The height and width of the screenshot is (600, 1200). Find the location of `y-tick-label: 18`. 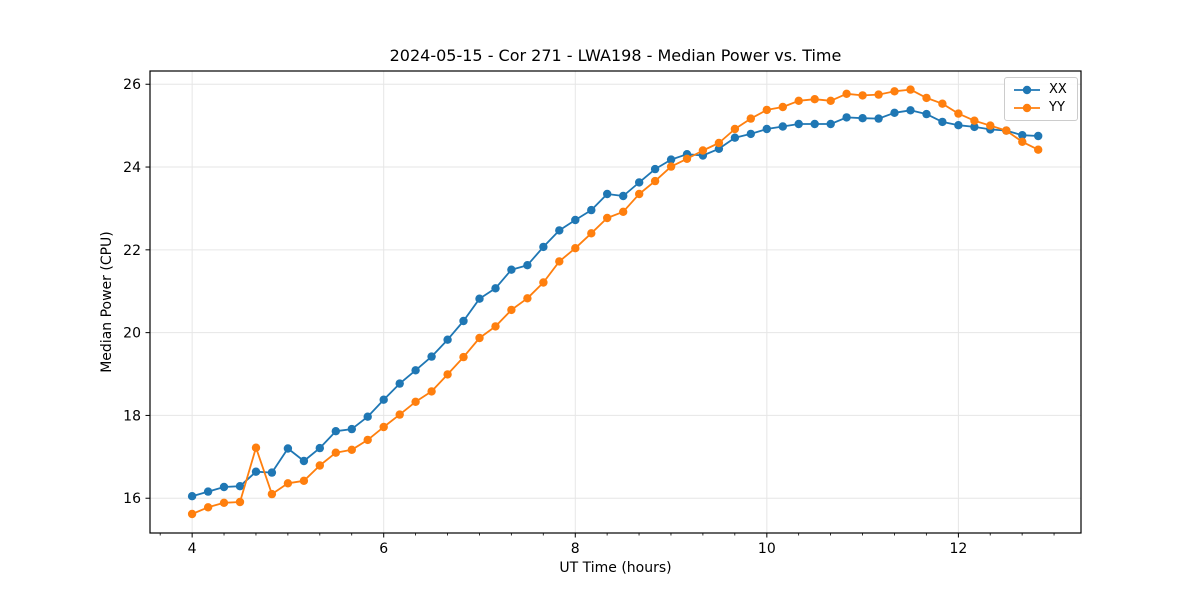

y-tick-label: 18 is located at coordinates (132, 416).